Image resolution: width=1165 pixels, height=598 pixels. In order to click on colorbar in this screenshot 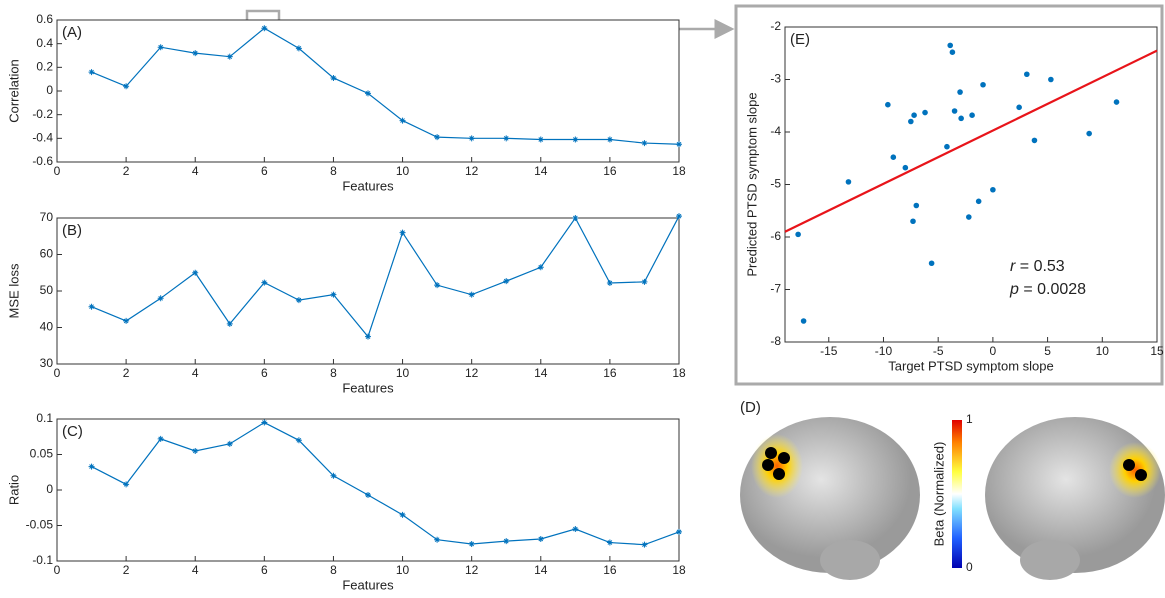, I will do `click(957, 494)`.